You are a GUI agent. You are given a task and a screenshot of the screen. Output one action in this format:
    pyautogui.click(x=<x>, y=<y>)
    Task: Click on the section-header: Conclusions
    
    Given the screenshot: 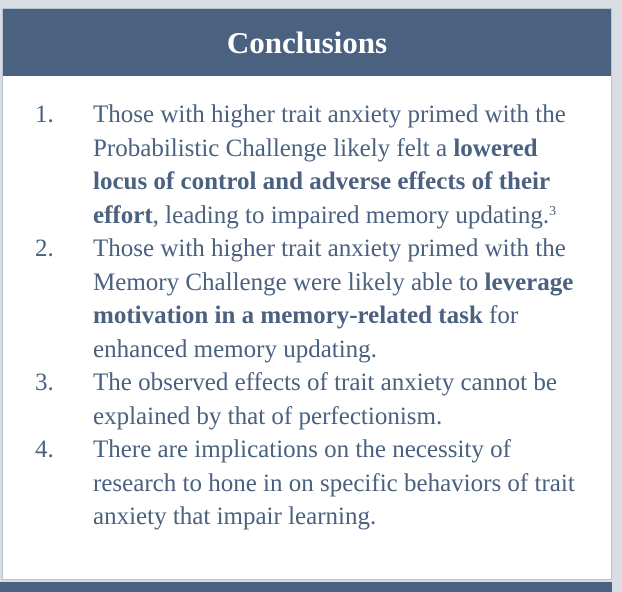 What is the action you would take?
    pyautogui.click(x=307, y=42)
    